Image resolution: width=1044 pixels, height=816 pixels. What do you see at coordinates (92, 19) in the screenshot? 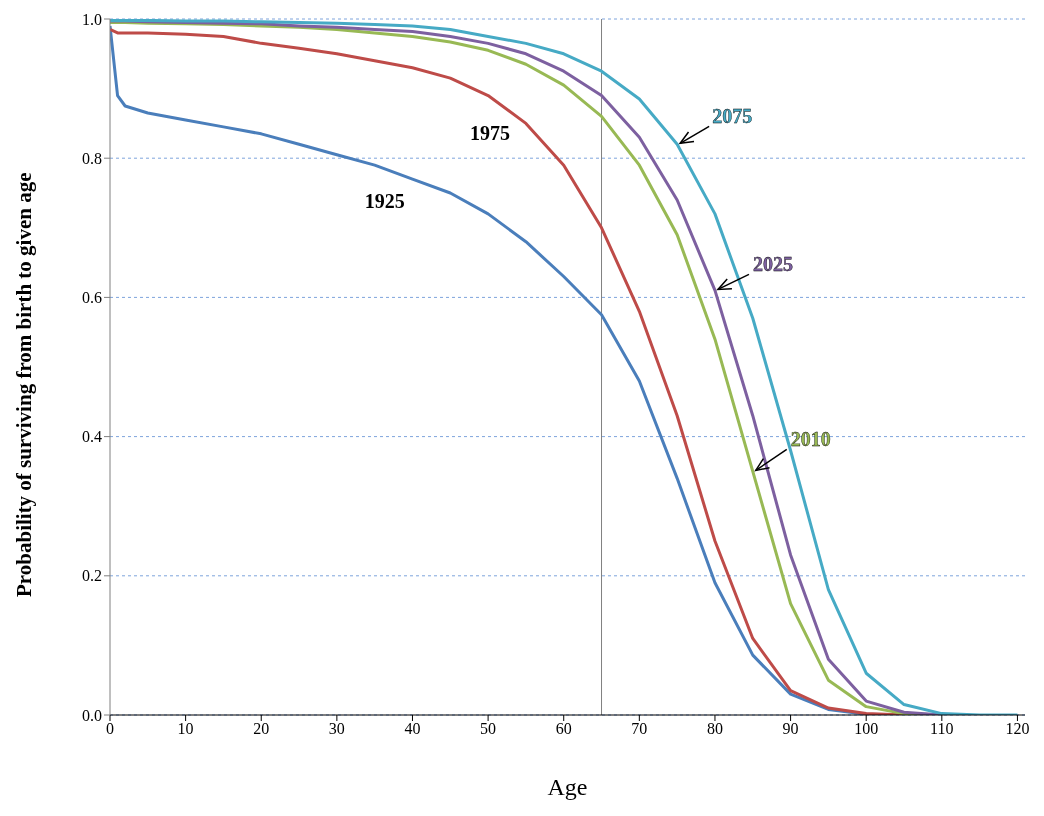
I see `y-tick-label: 1.0` at bounding box center [92, 19].